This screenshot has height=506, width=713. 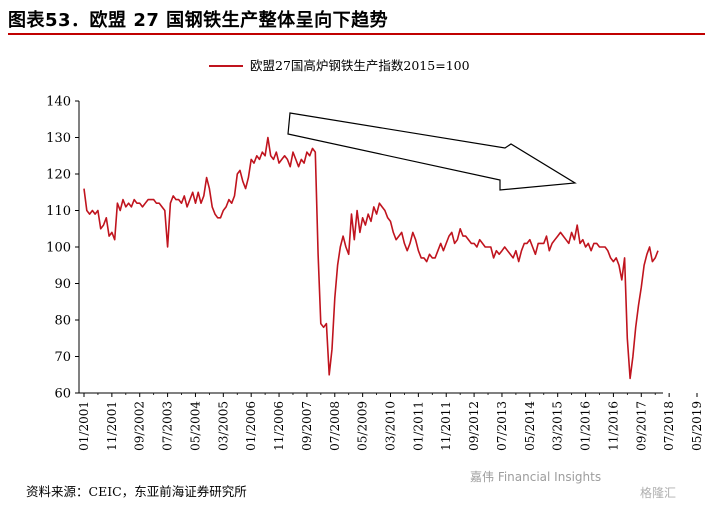 I want to click on x-tick-label: 05/2019, so click(x=697, y=426).